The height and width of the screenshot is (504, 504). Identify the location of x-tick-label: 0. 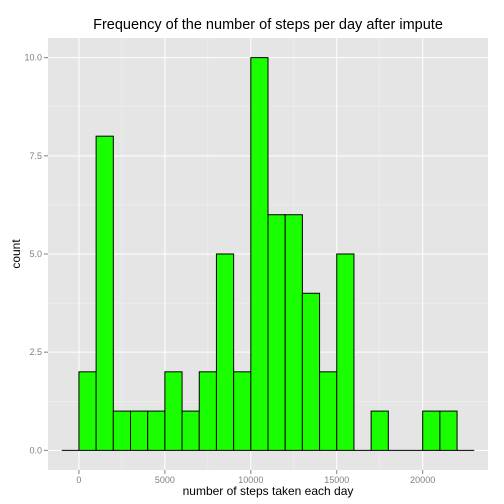
(78, 480).